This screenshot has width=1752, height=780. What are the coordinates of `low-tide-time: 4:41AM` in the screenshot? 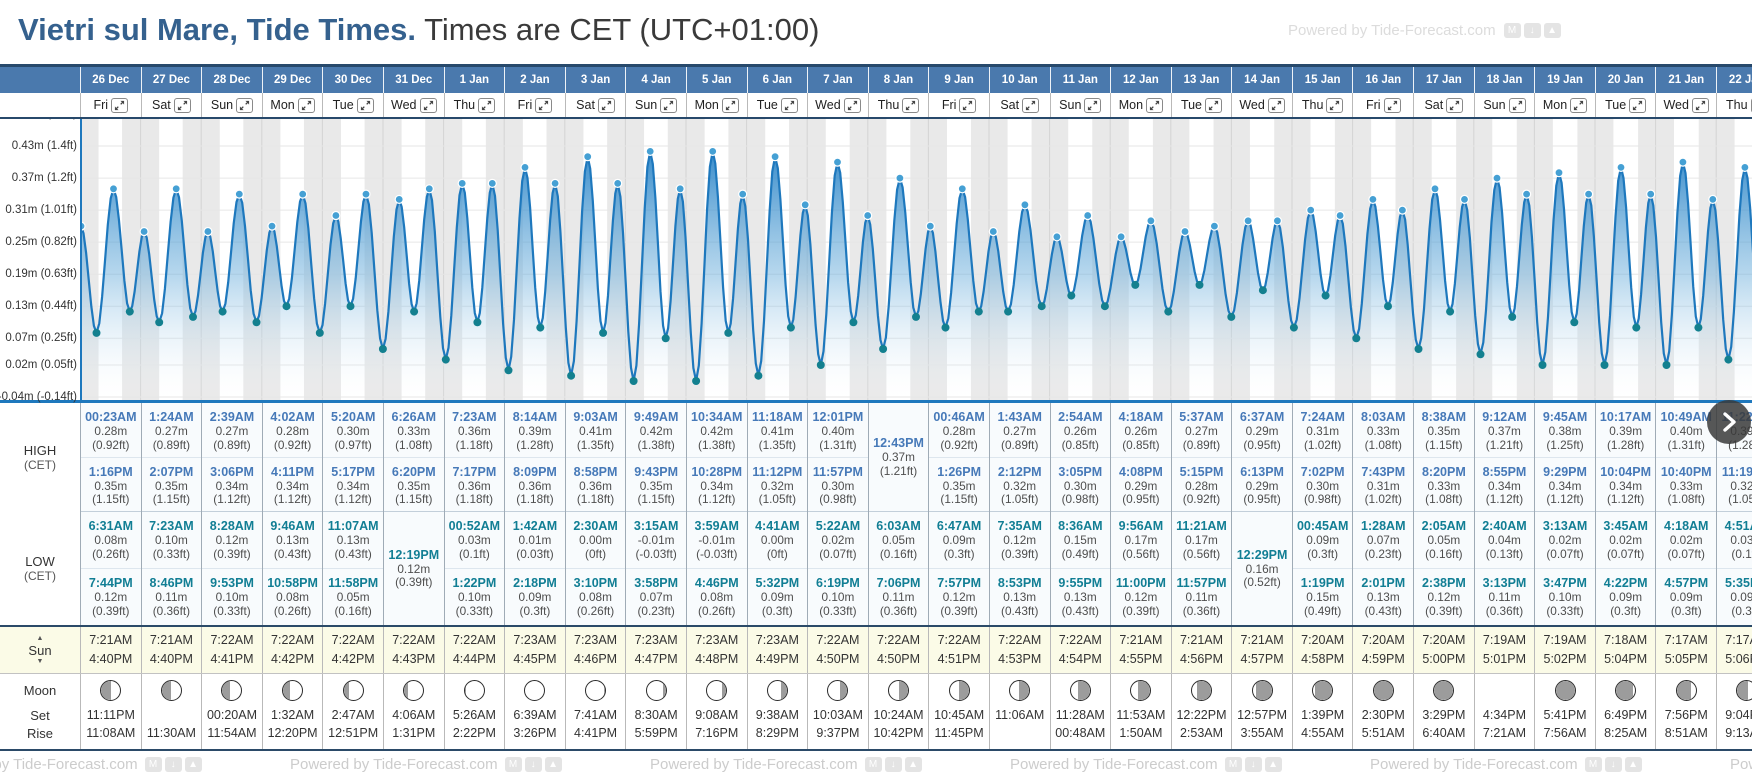 It's located at (777, 526).